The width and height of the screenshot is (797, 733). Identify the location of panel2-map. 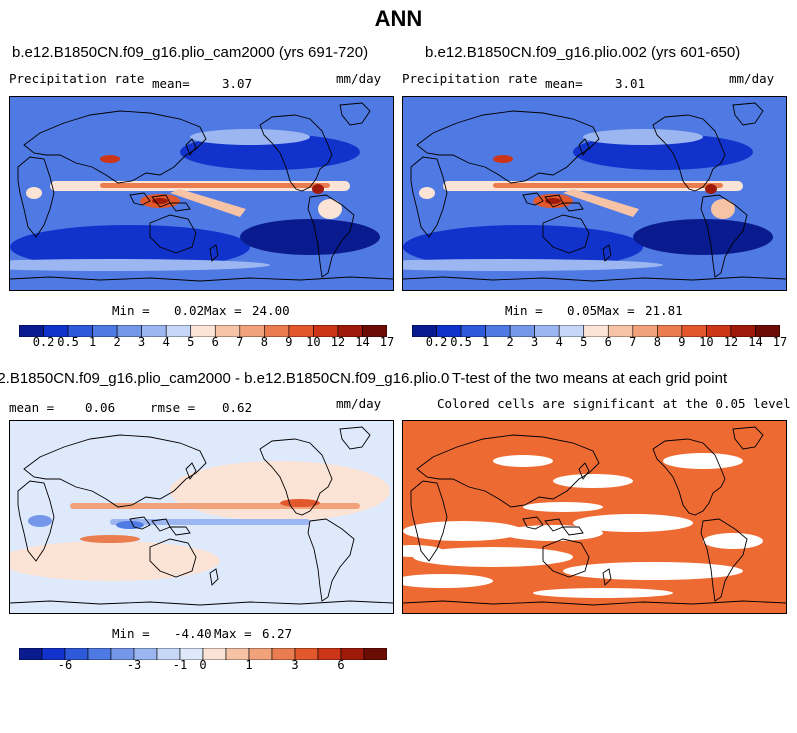
(594, 193).